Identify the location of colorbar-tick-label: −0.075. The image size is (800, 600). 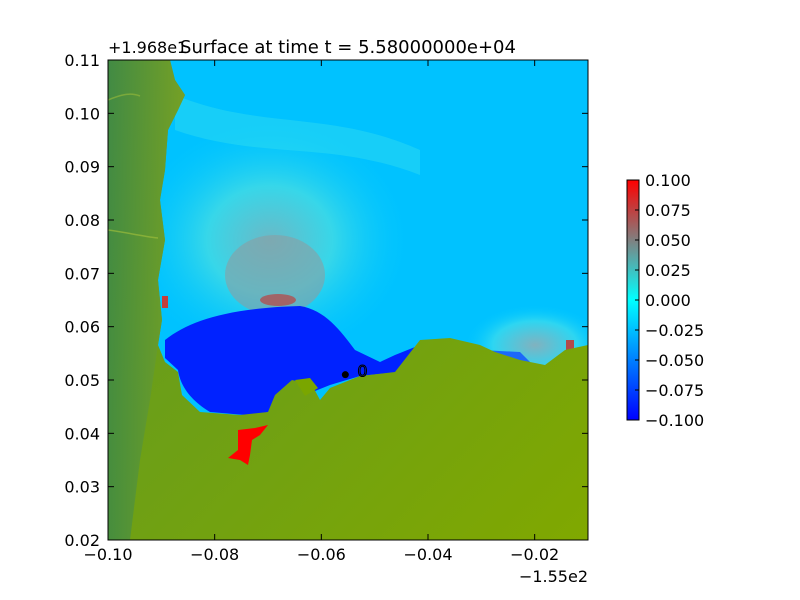
(674, 390).